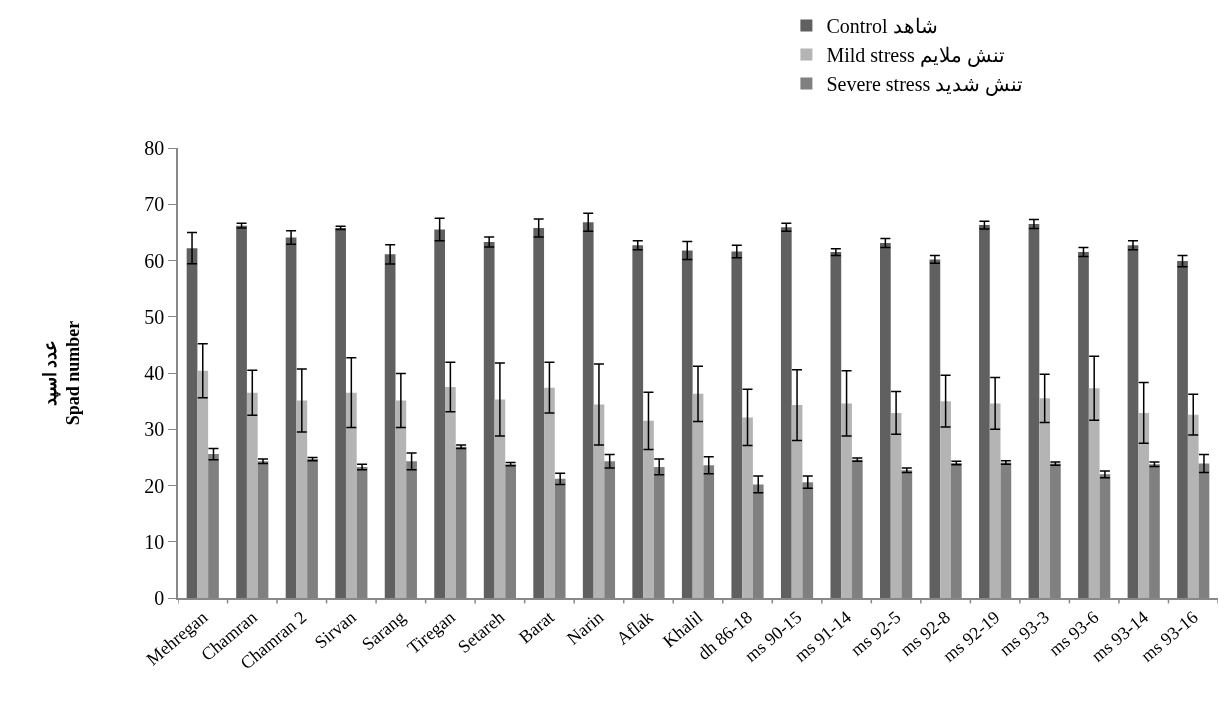  I want to click on y-tick-label: 10, so click(154, 541).